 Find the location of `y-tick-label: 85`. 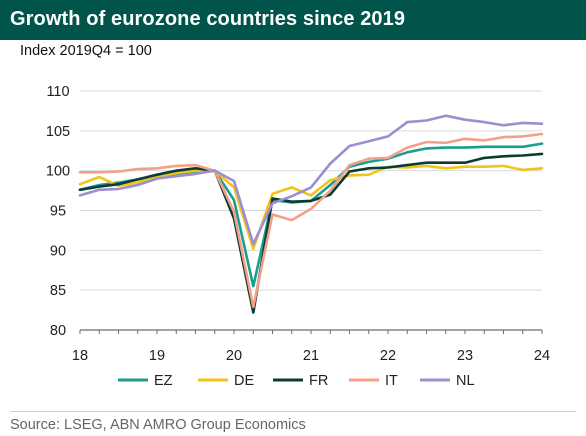

y-tick-label: 85 is located at coordinates (58, 291).